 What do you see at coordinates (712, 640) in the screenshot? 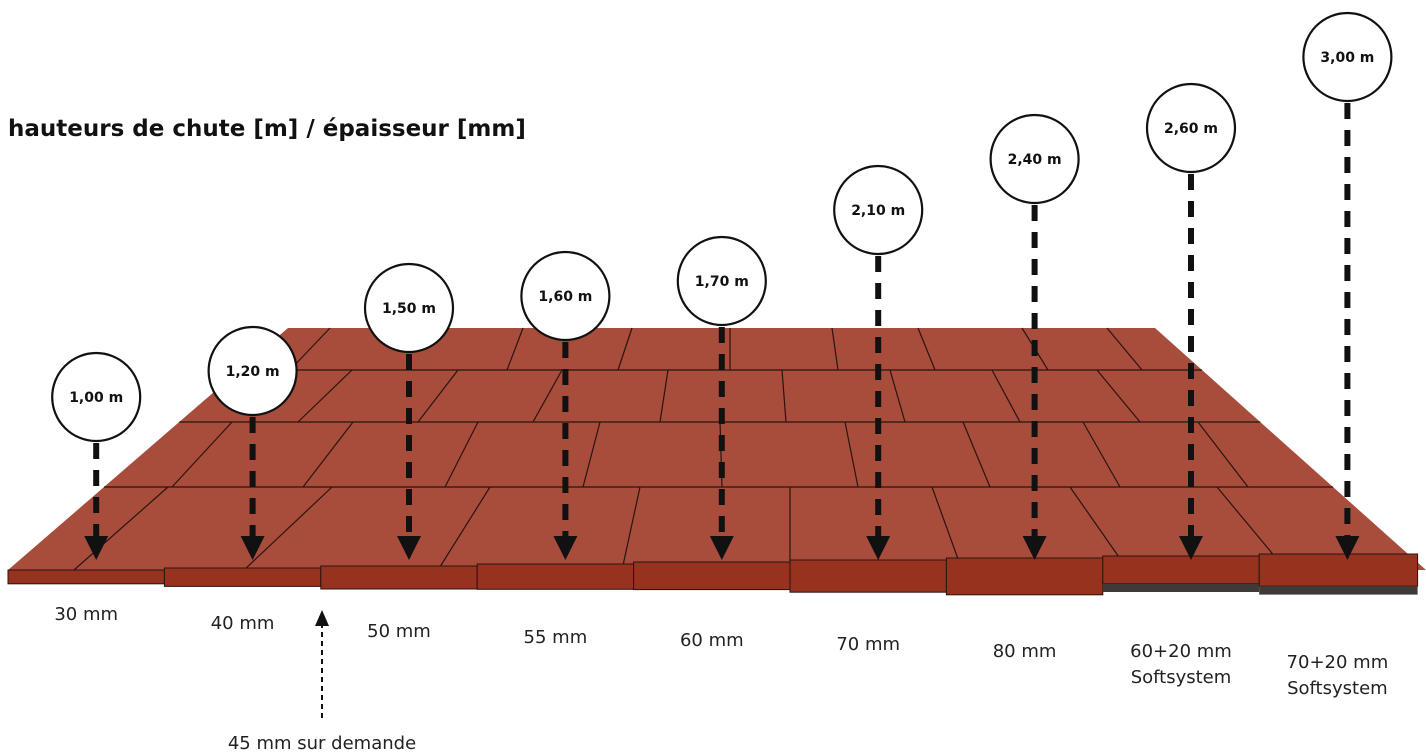
I see `thickness-label: 60 mm` at bounding box center [712, 640].